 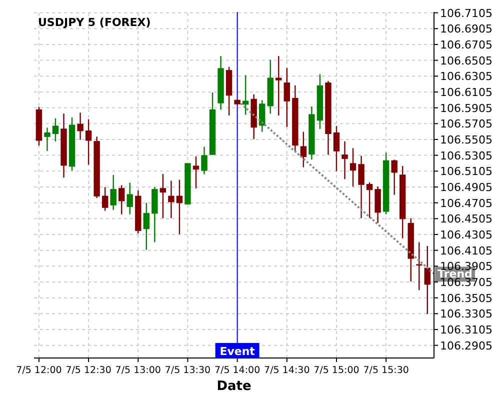 I want to click on chart-title: USDJPY 5 (FOREX), so click(x=94, y=22).